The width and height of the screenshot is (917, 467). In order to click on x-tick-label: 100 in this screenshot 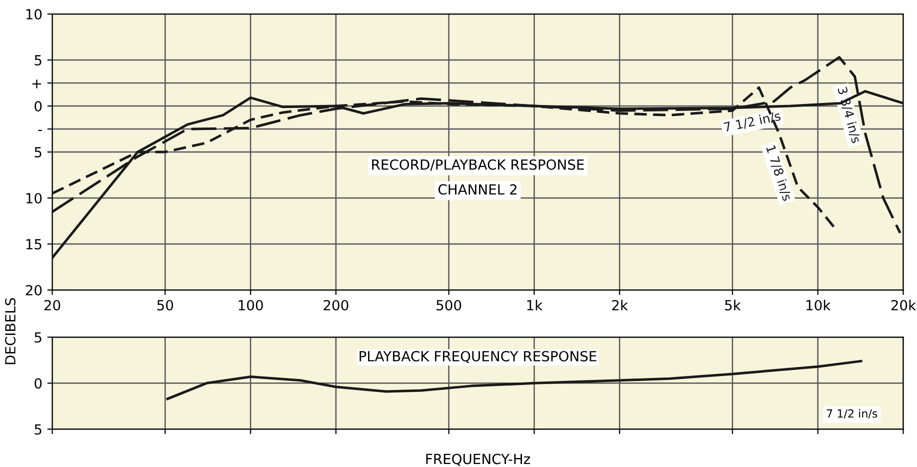, I will do `click(250, 305)`.